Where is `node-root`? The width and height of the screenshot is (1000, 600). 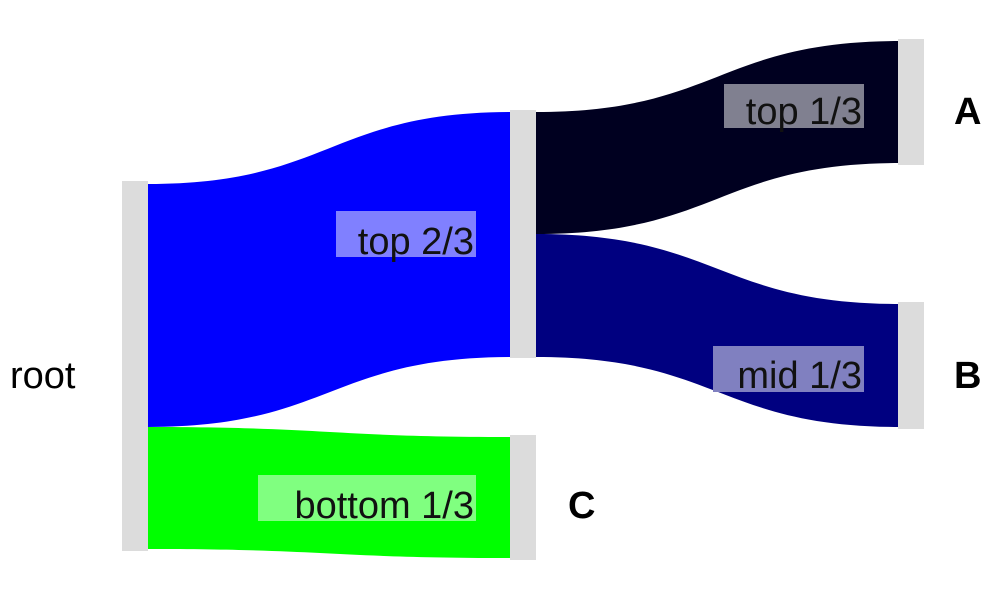
node-root is located at coordinates (135, 366).